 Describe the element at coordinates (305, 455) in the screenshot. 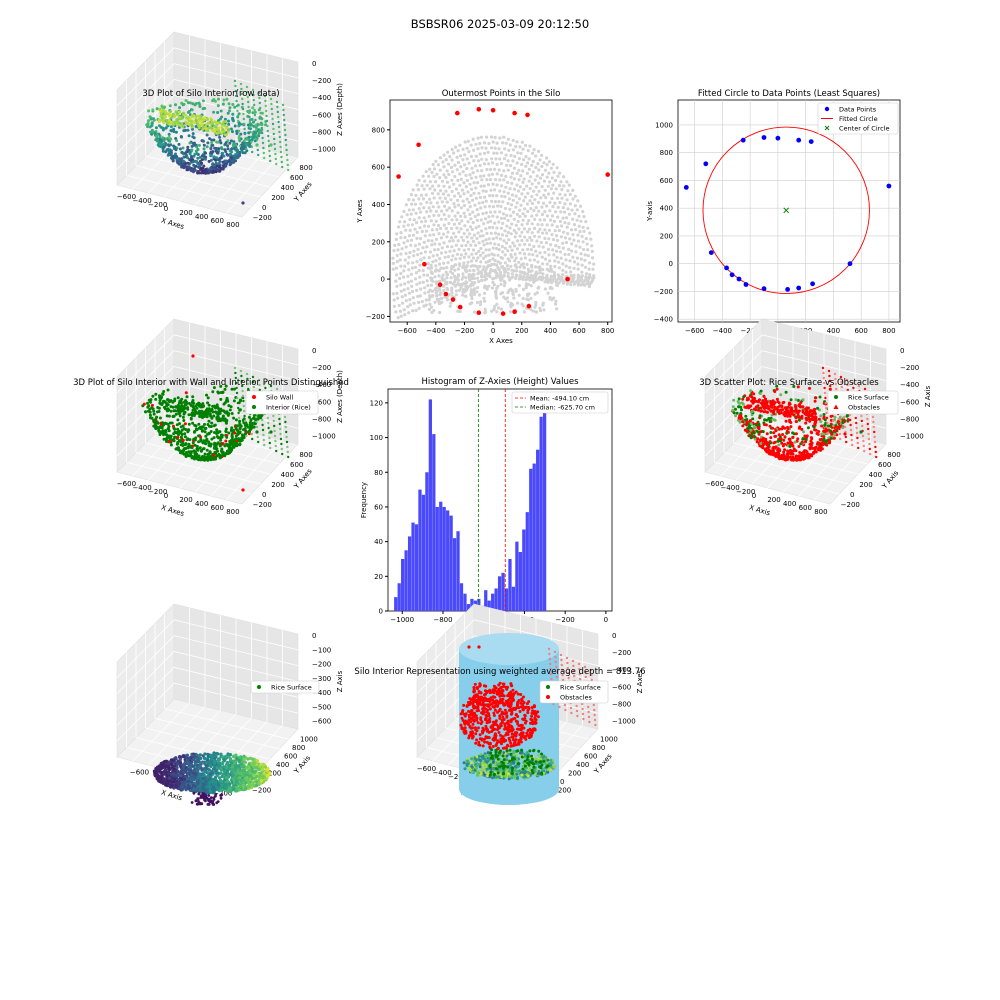

I see `y-tick-label: 800` at that location.